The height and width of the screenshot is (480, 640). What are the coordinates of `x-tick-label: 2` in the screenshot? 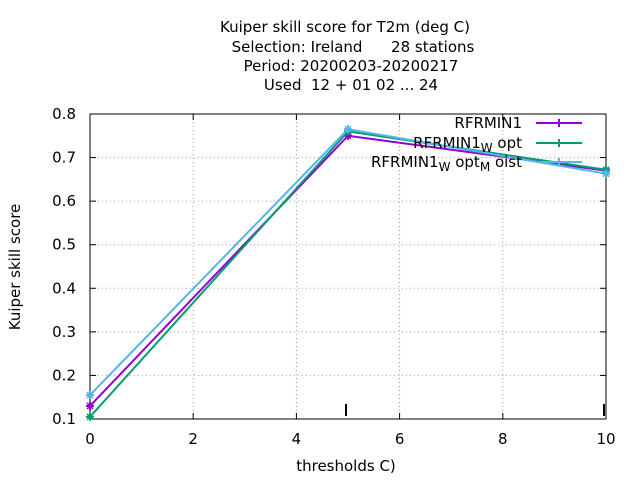 It's located at (193, 439).